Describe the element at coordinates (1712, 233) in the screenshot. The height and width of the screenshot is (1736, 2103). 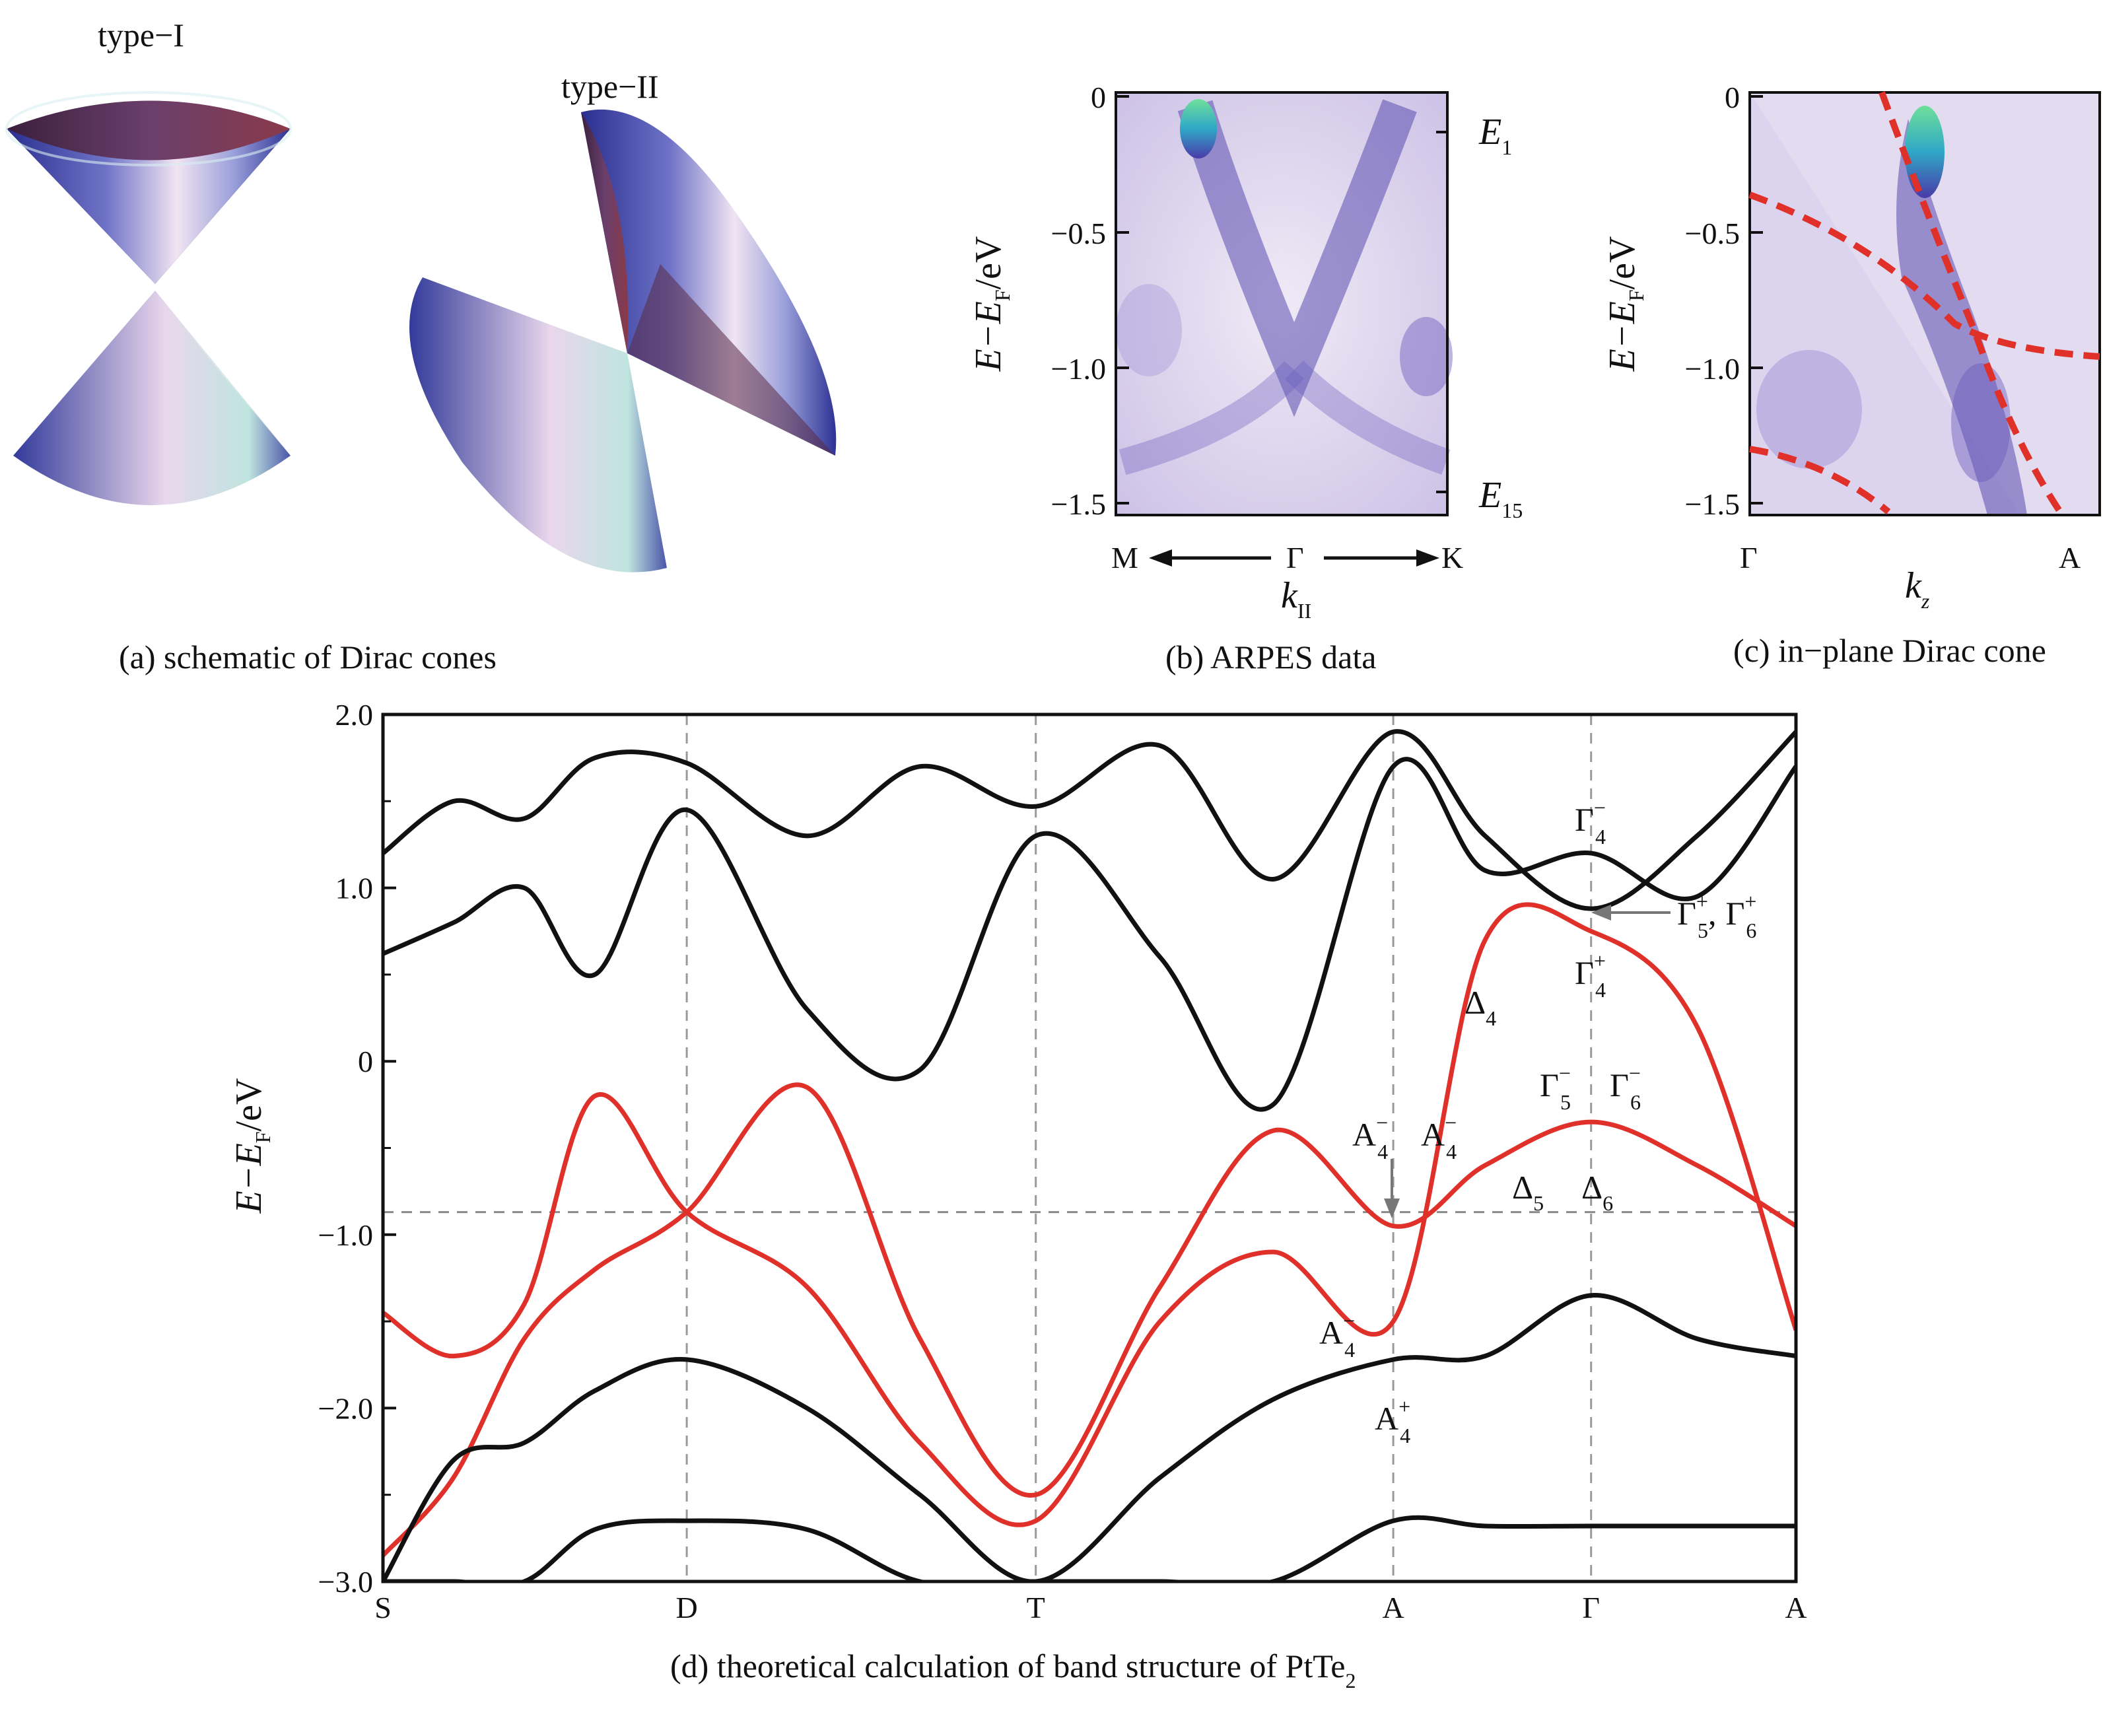
I see `panel-c-ytick: −0.5` at that location.